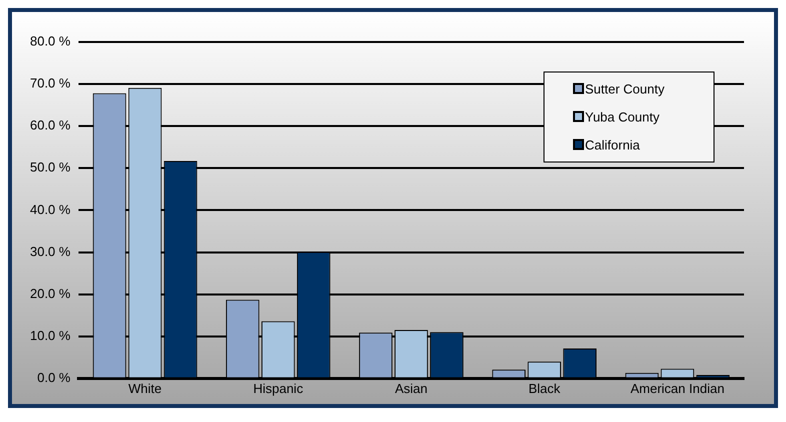 Image resolution: width=786 pixels, height=422 pixels. What do you see at coordinates (50, 293) in the screenshot?
I see `y-tick-label: 20.0 %` at bounding box center [50, 293].